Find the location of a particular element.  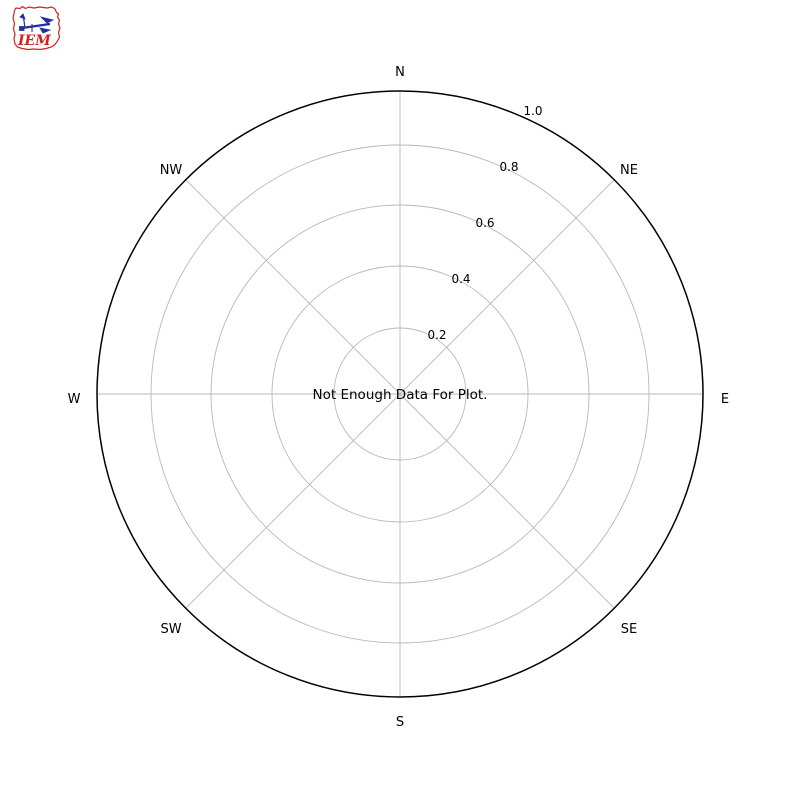

spoke-SE is located at coordinates (507, 501).